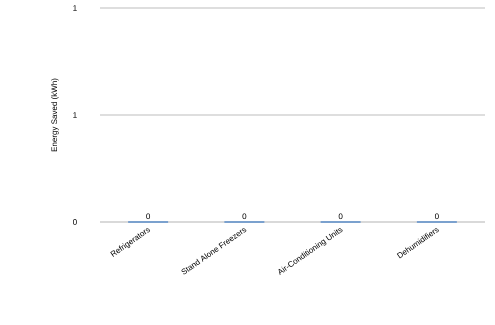 The height and width of the screenshot is (325, 495). Describe the element at coordinates (75, 222) in the screenshot. I see `y-tick-label: 0` at that location.